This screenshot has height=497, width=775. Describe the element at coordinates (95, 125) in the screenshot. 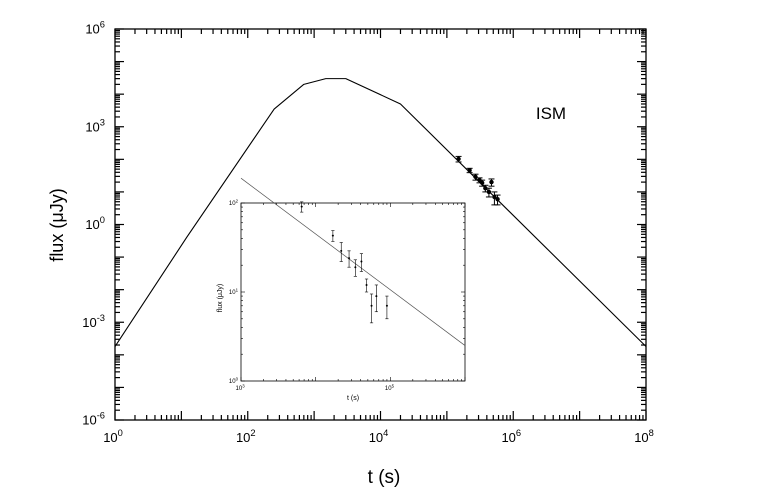

I see `y-tick-label: 10³` at that location.